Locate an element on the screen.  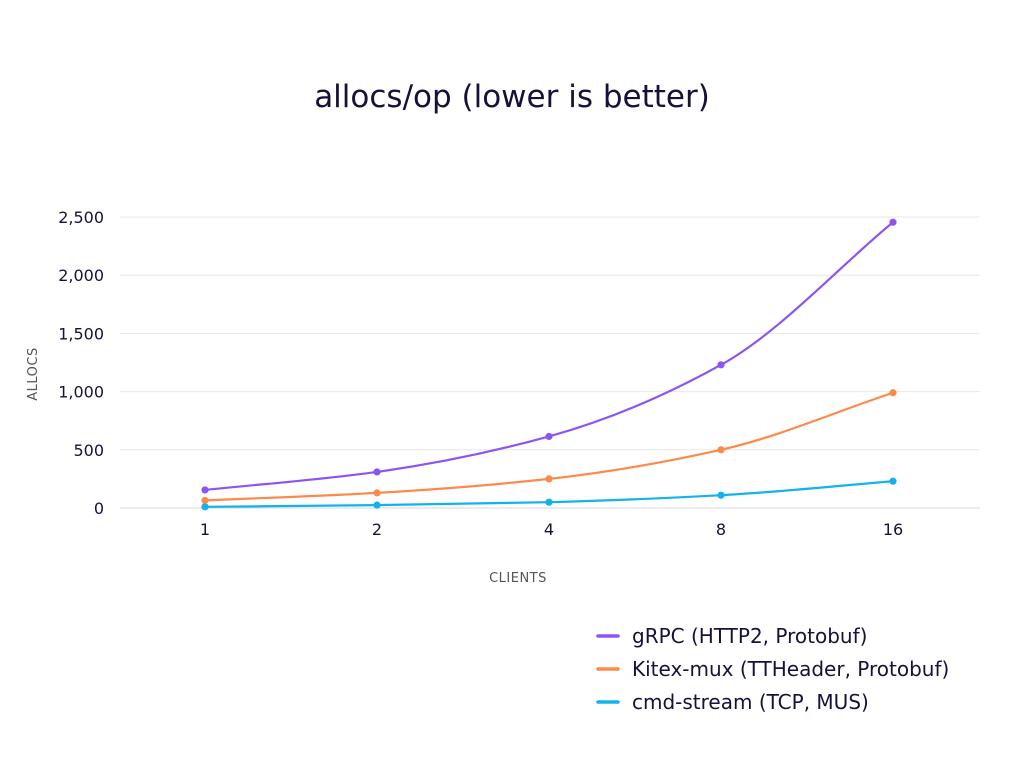
y-tick-label: 500 is located at coordinates (88, 450).